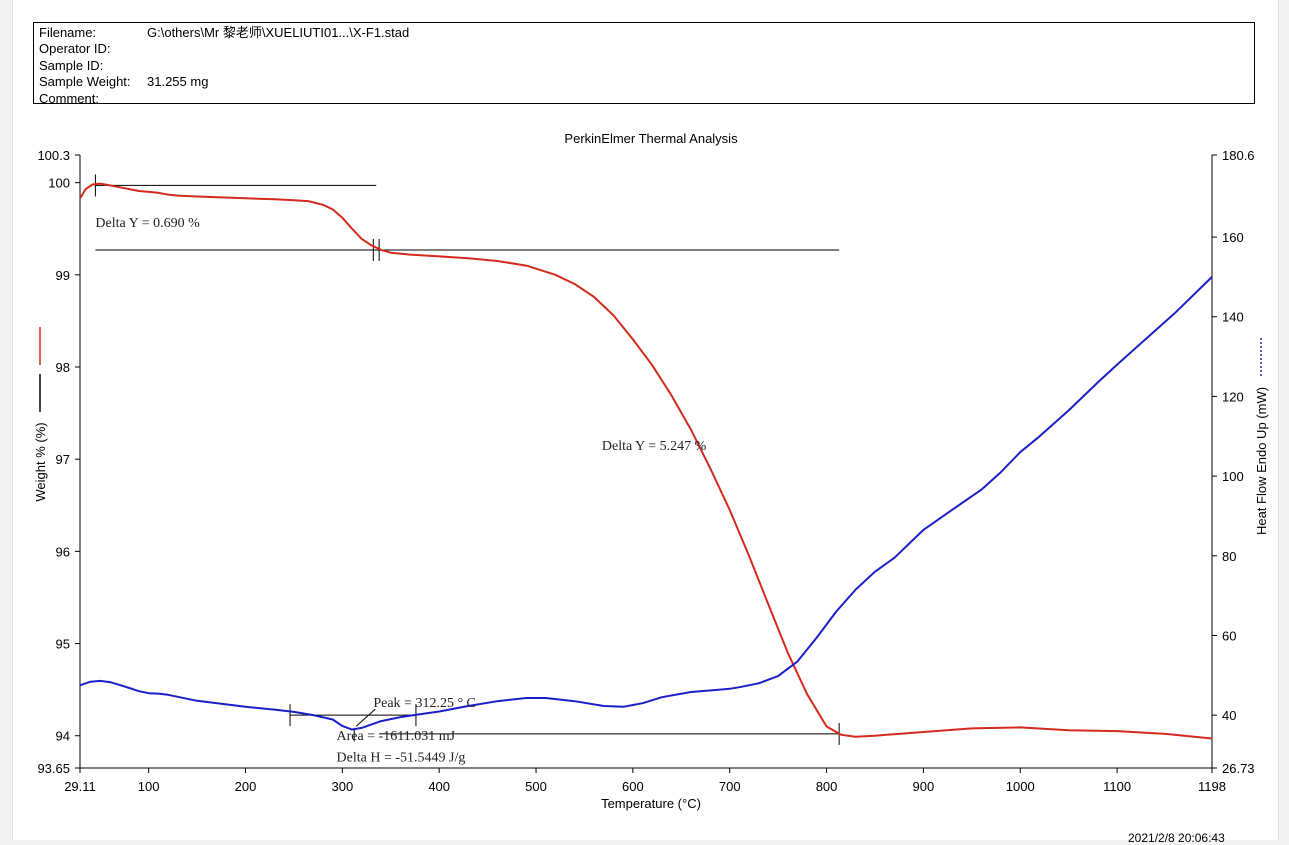 The image size is (1289, 845). I want to click on x-tick-label: 600, so click(633, 786).